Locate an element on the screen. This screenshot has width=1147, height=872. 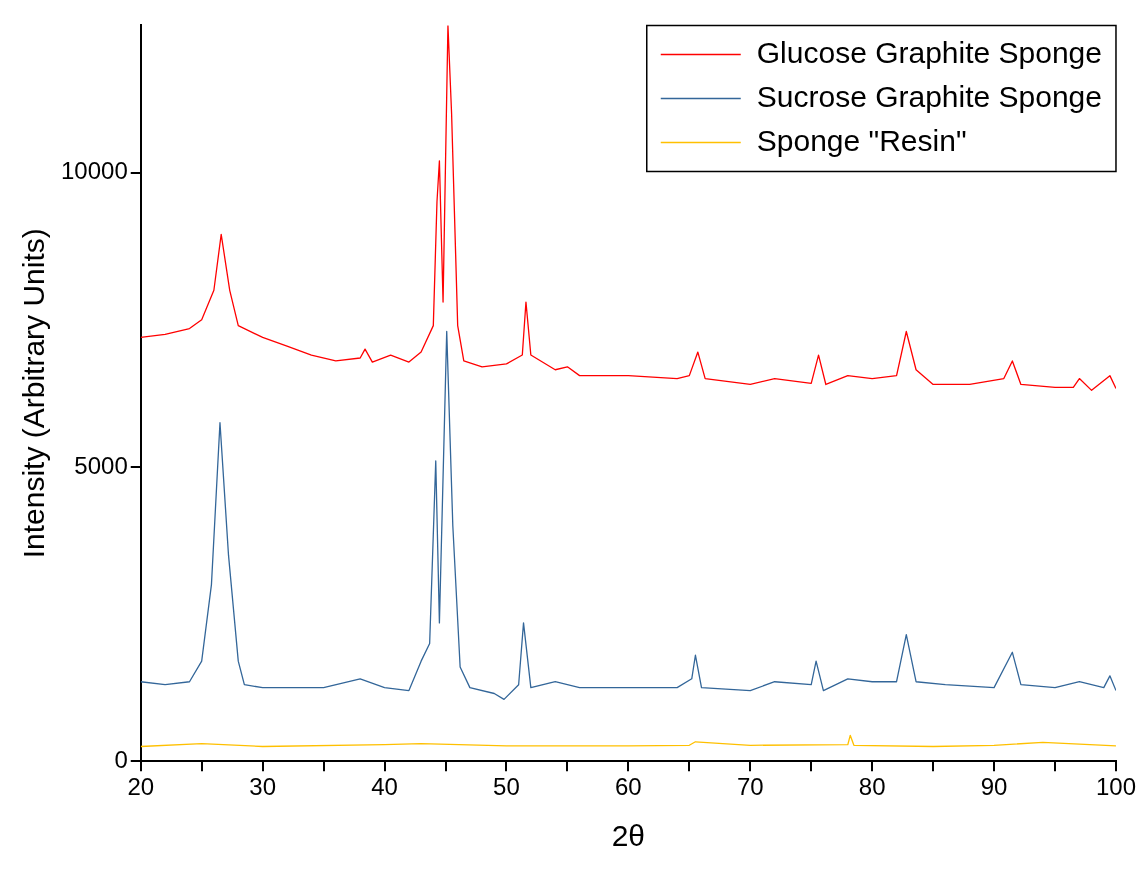
legend-label: Glucose Graphite Sponge is located at coordinates (929, 52).